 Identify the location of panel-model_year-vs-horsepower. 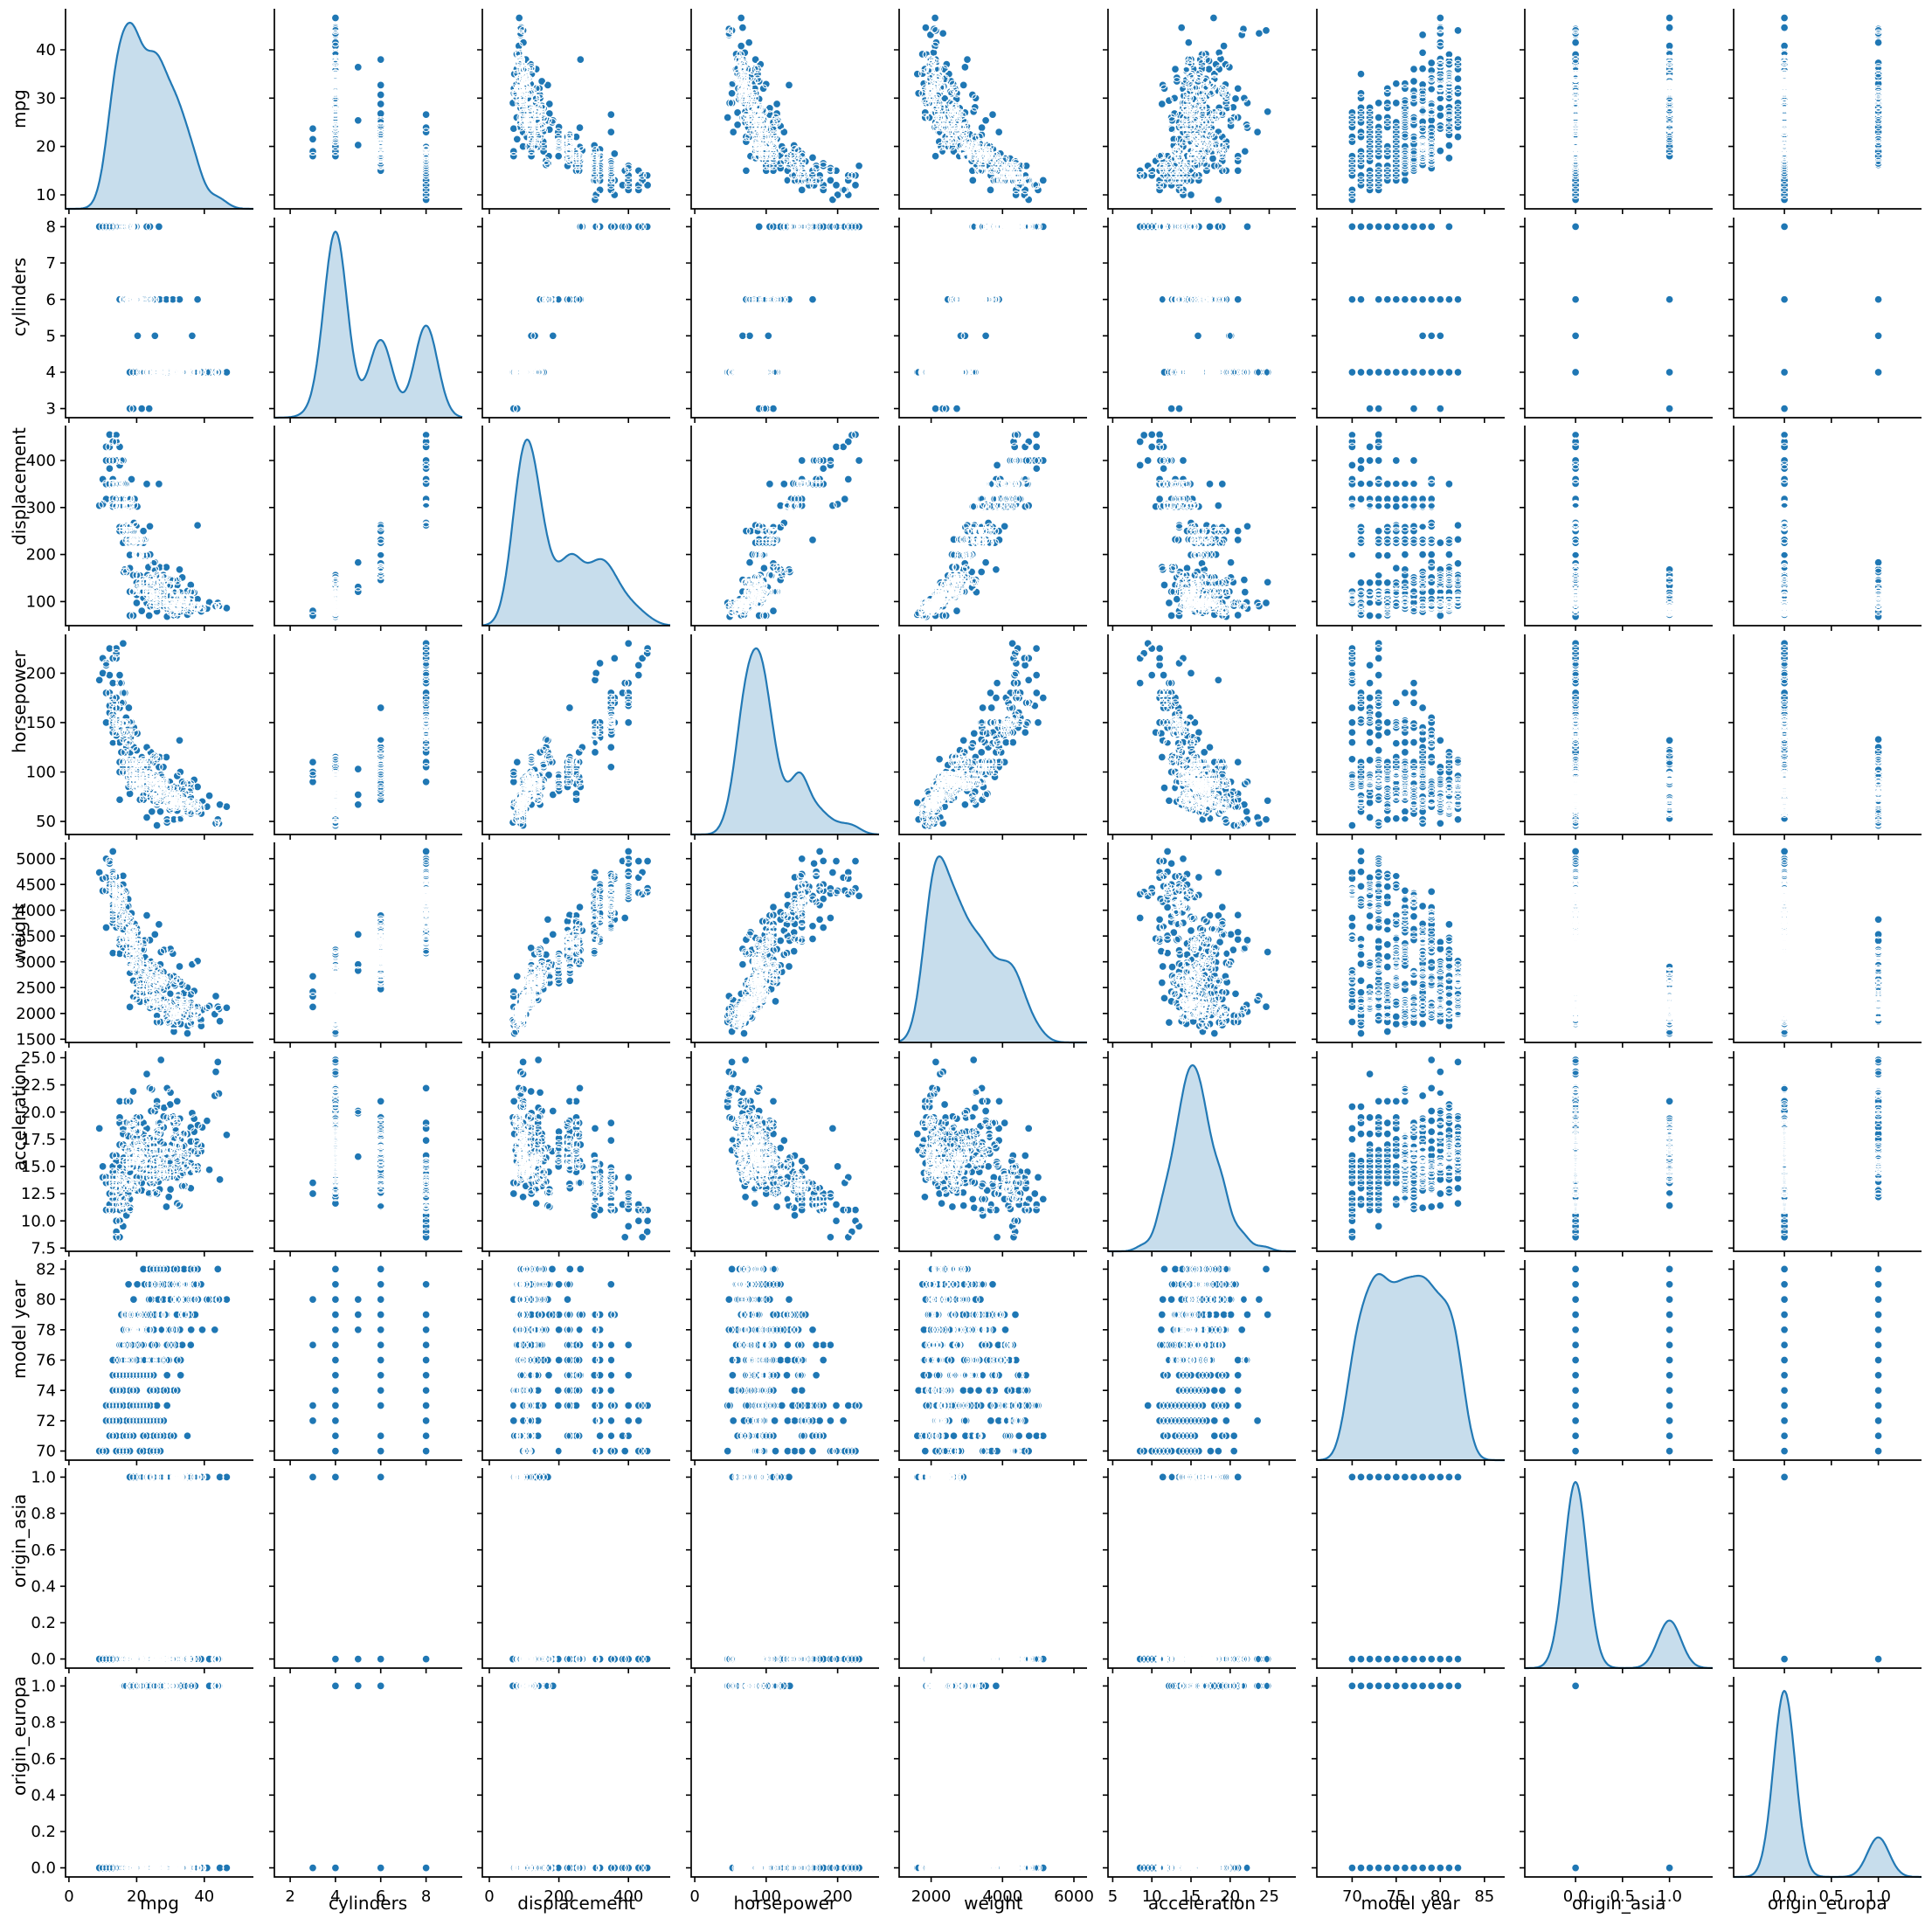
(785, 1360).